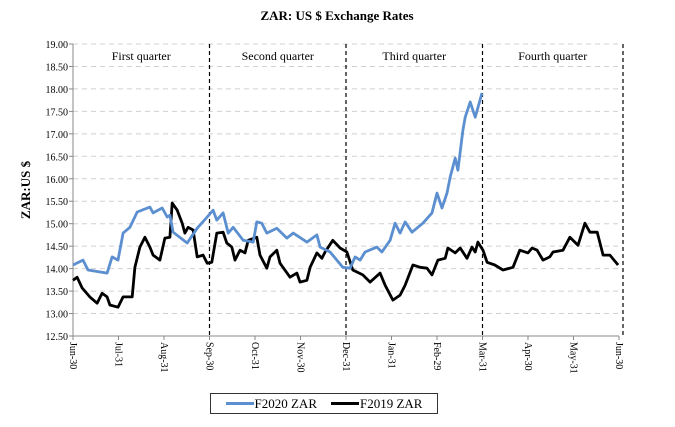 This screenshot has height=427, width=675. I want to click on y-tick-label: 12.50, so click(57, 337).